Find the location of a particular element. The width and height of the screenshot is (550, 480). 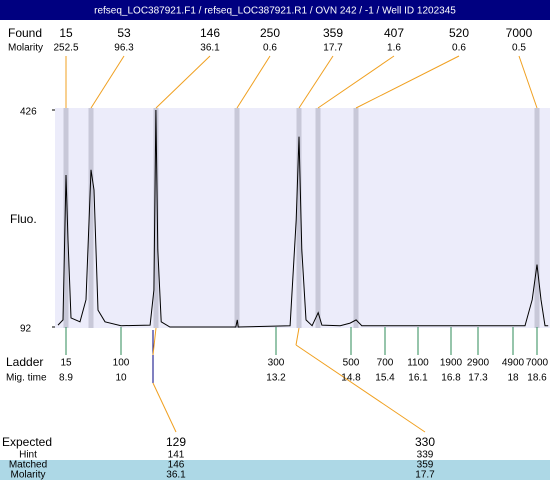

y-label: Fluo. is located at coordinates (23, 219).